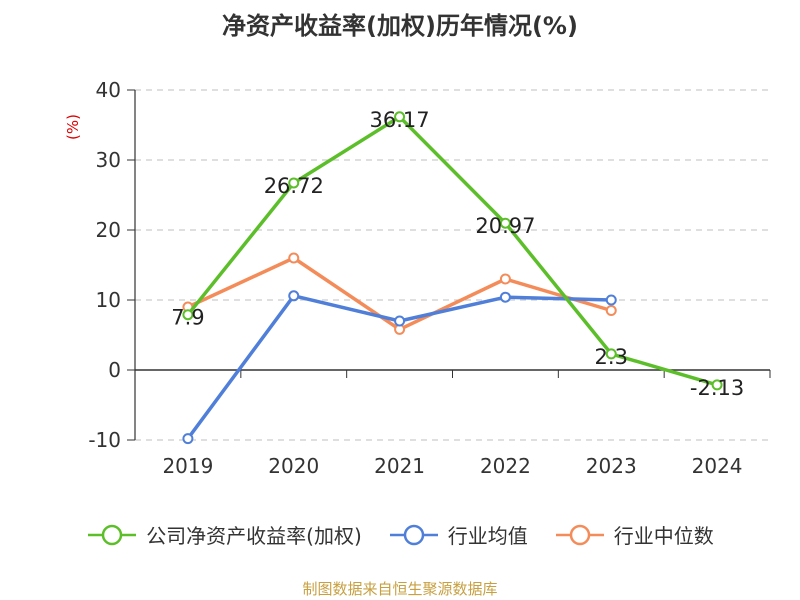 Image resolution: width=800 pixels, height=600 pixels. What do you see at coordinates (400, 26) in the screenshot?
I see `chart-title: 净资产收益率(加权)历年情况(%)` at bounding box center [400, 26].